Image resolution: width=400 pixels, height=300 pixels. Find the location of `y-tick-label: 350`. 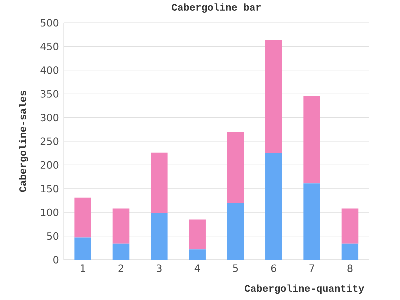

y-tick-label: 350 is located at coordinates (49, 94).